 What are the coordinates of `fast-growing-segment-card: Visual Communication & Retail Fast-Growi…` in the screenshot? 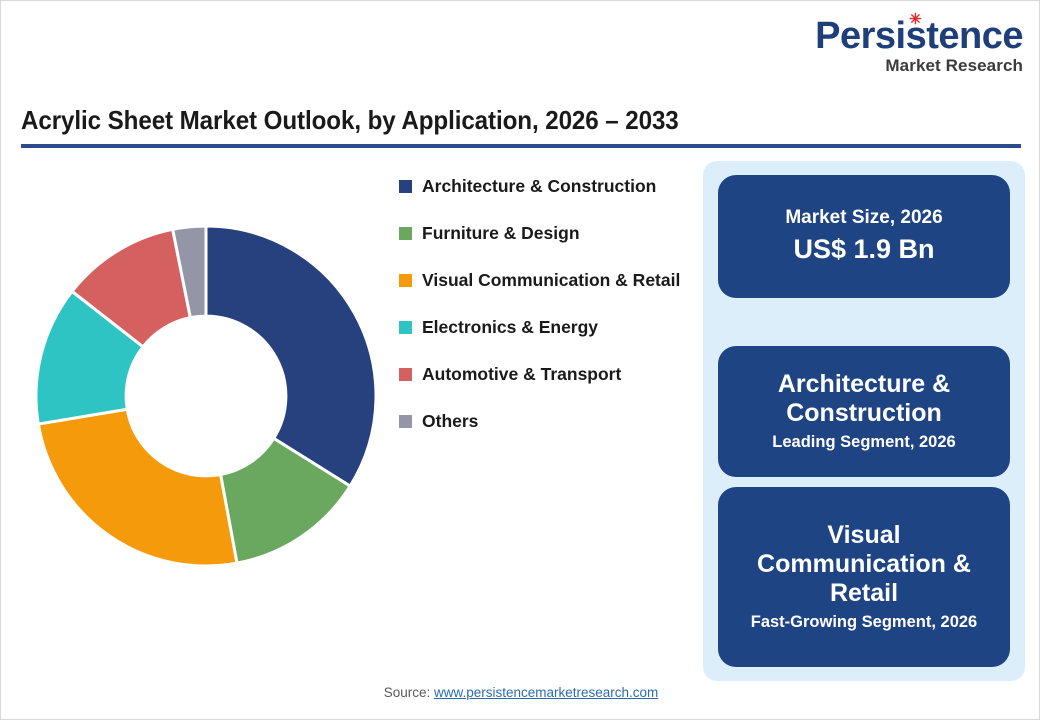 It's located at (864, 577).